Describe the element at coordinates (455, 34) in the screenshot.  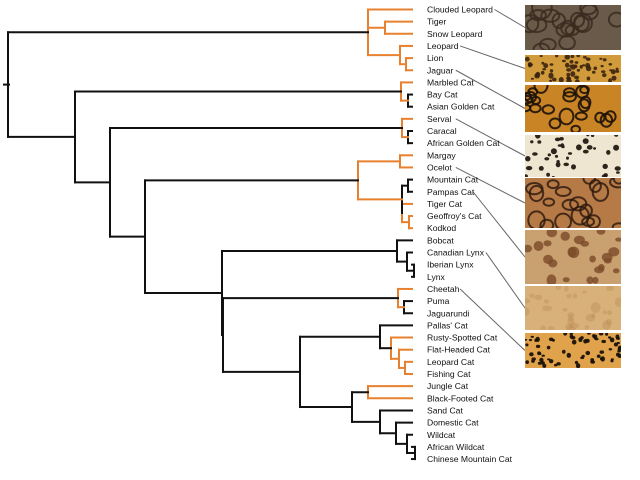
I see `leaf-label-snow-leopard: Snow Leopard` at that location.